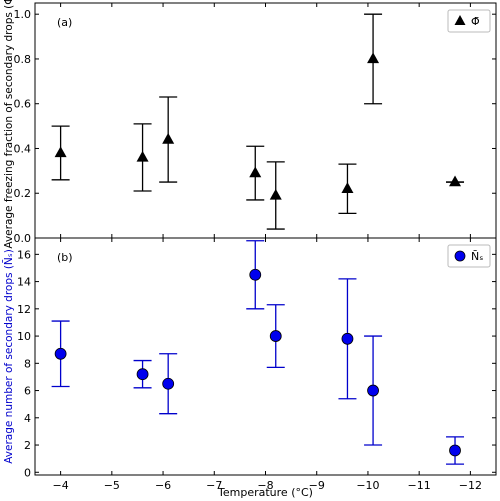  What do you see at coordinates (477, 256) in the screenshot?
I see `legend-label: N̄ₛ` at bounding box center [477, 256].